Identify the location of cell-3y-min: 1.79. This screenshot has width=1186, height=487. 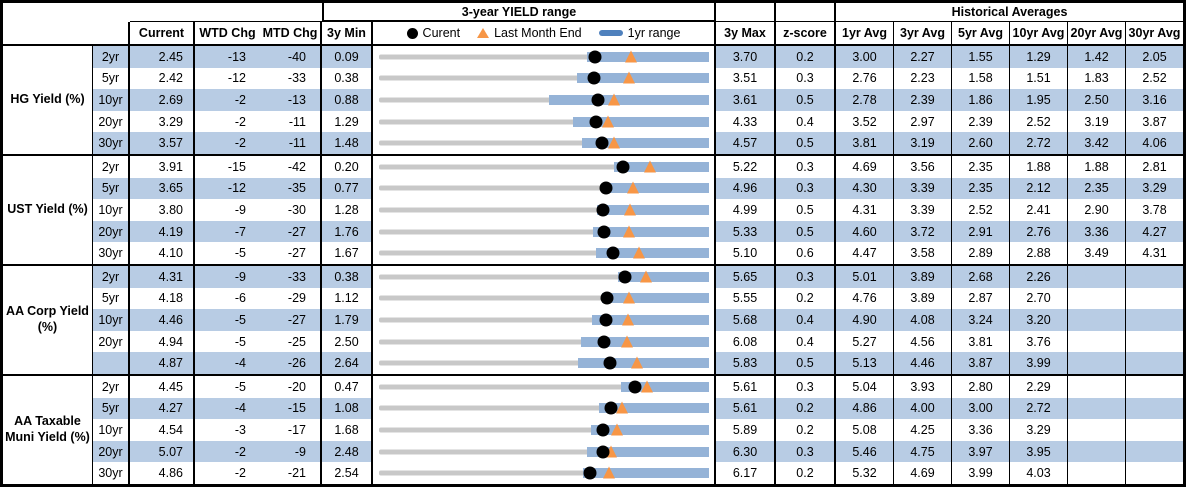
(347, 320).